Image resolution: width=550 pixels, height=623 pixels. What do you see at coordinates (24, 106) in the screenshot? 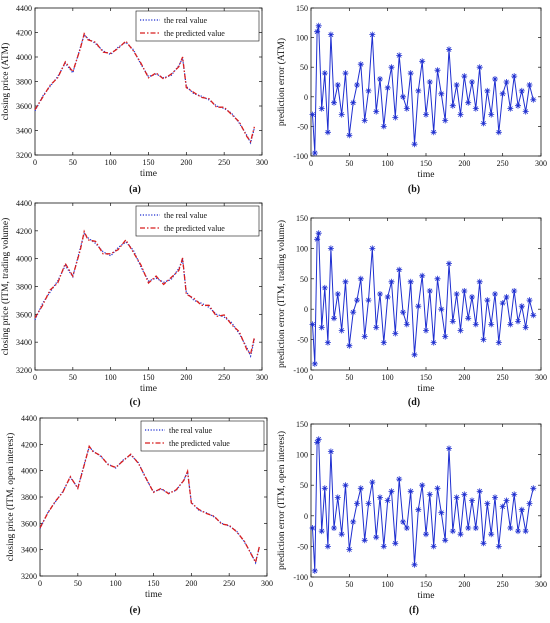
I see `y-tick-label: 3600` at bounding box center [24, 106].